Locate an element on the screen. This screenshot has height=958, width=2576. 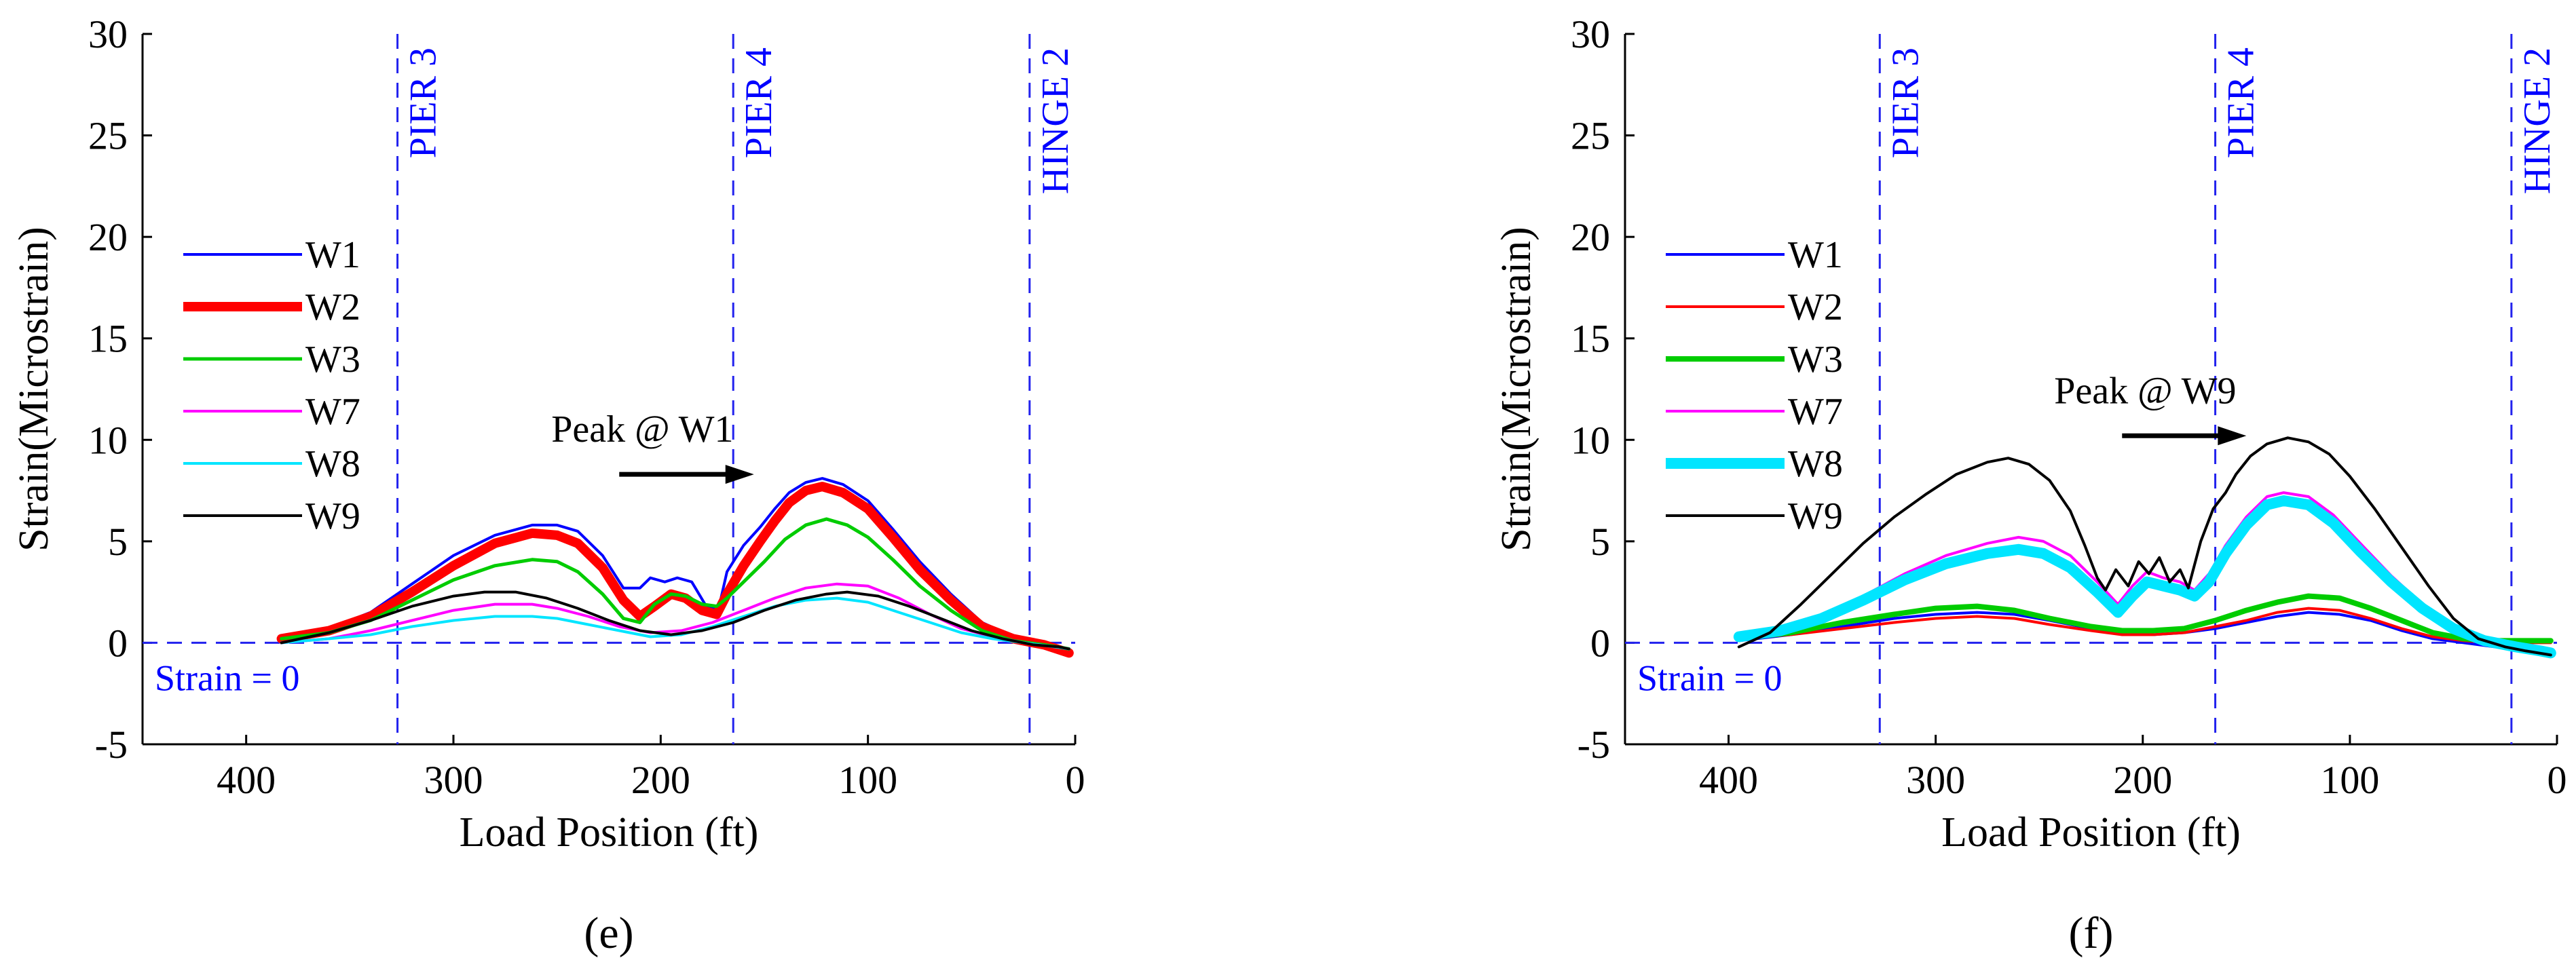
peak-annotation: Peak @ W1 is located at coordinates (642, 429).